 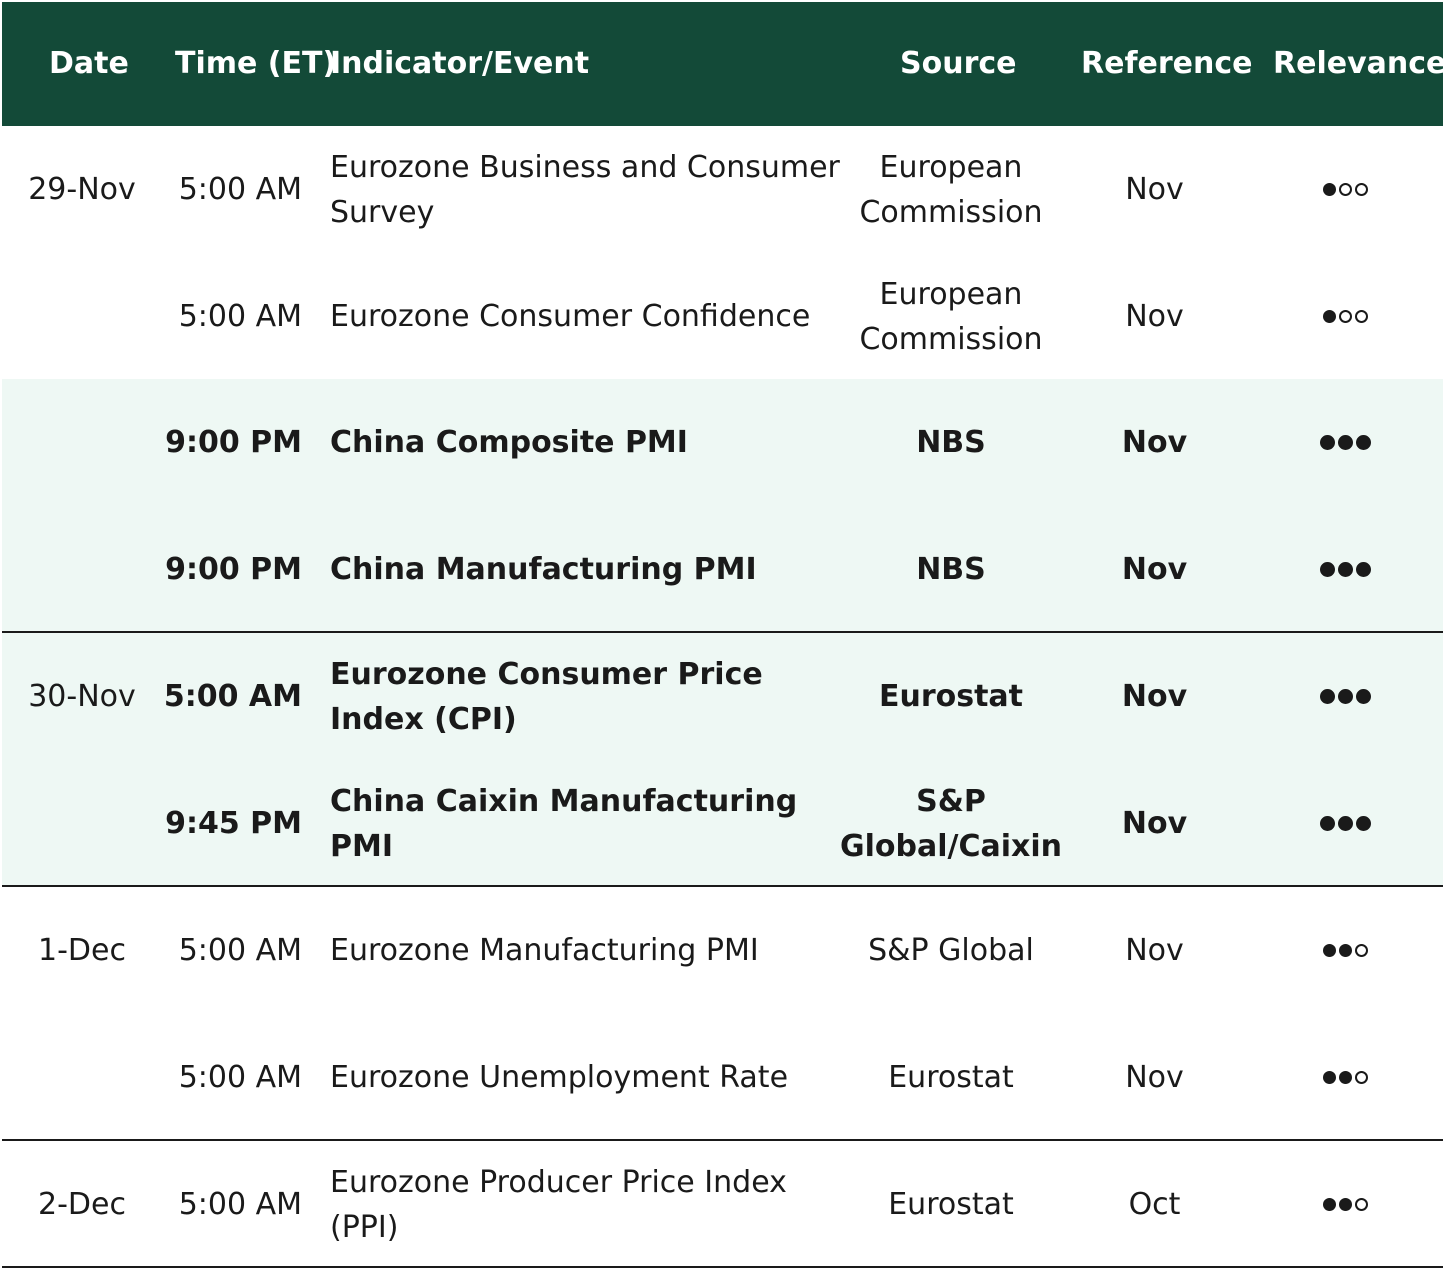 What do you see at coordinates (546, 696) in the screenshot?
I see `indicator-cell: Eurozone Consumer Price Index (CPI)` at bounding box center [546, 696].